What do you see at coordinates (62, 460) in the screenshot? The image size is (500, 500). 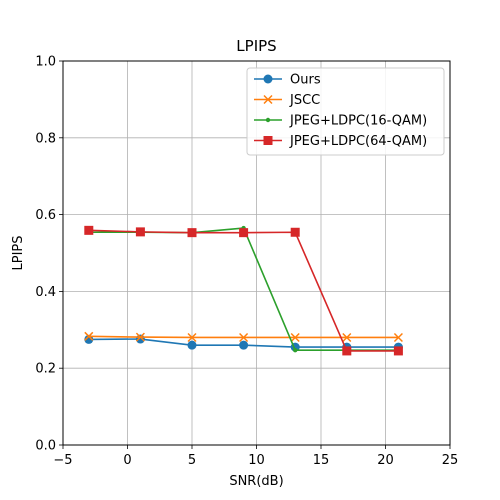 I see `x-tick-label: −5` at bounding box center [62, 460].